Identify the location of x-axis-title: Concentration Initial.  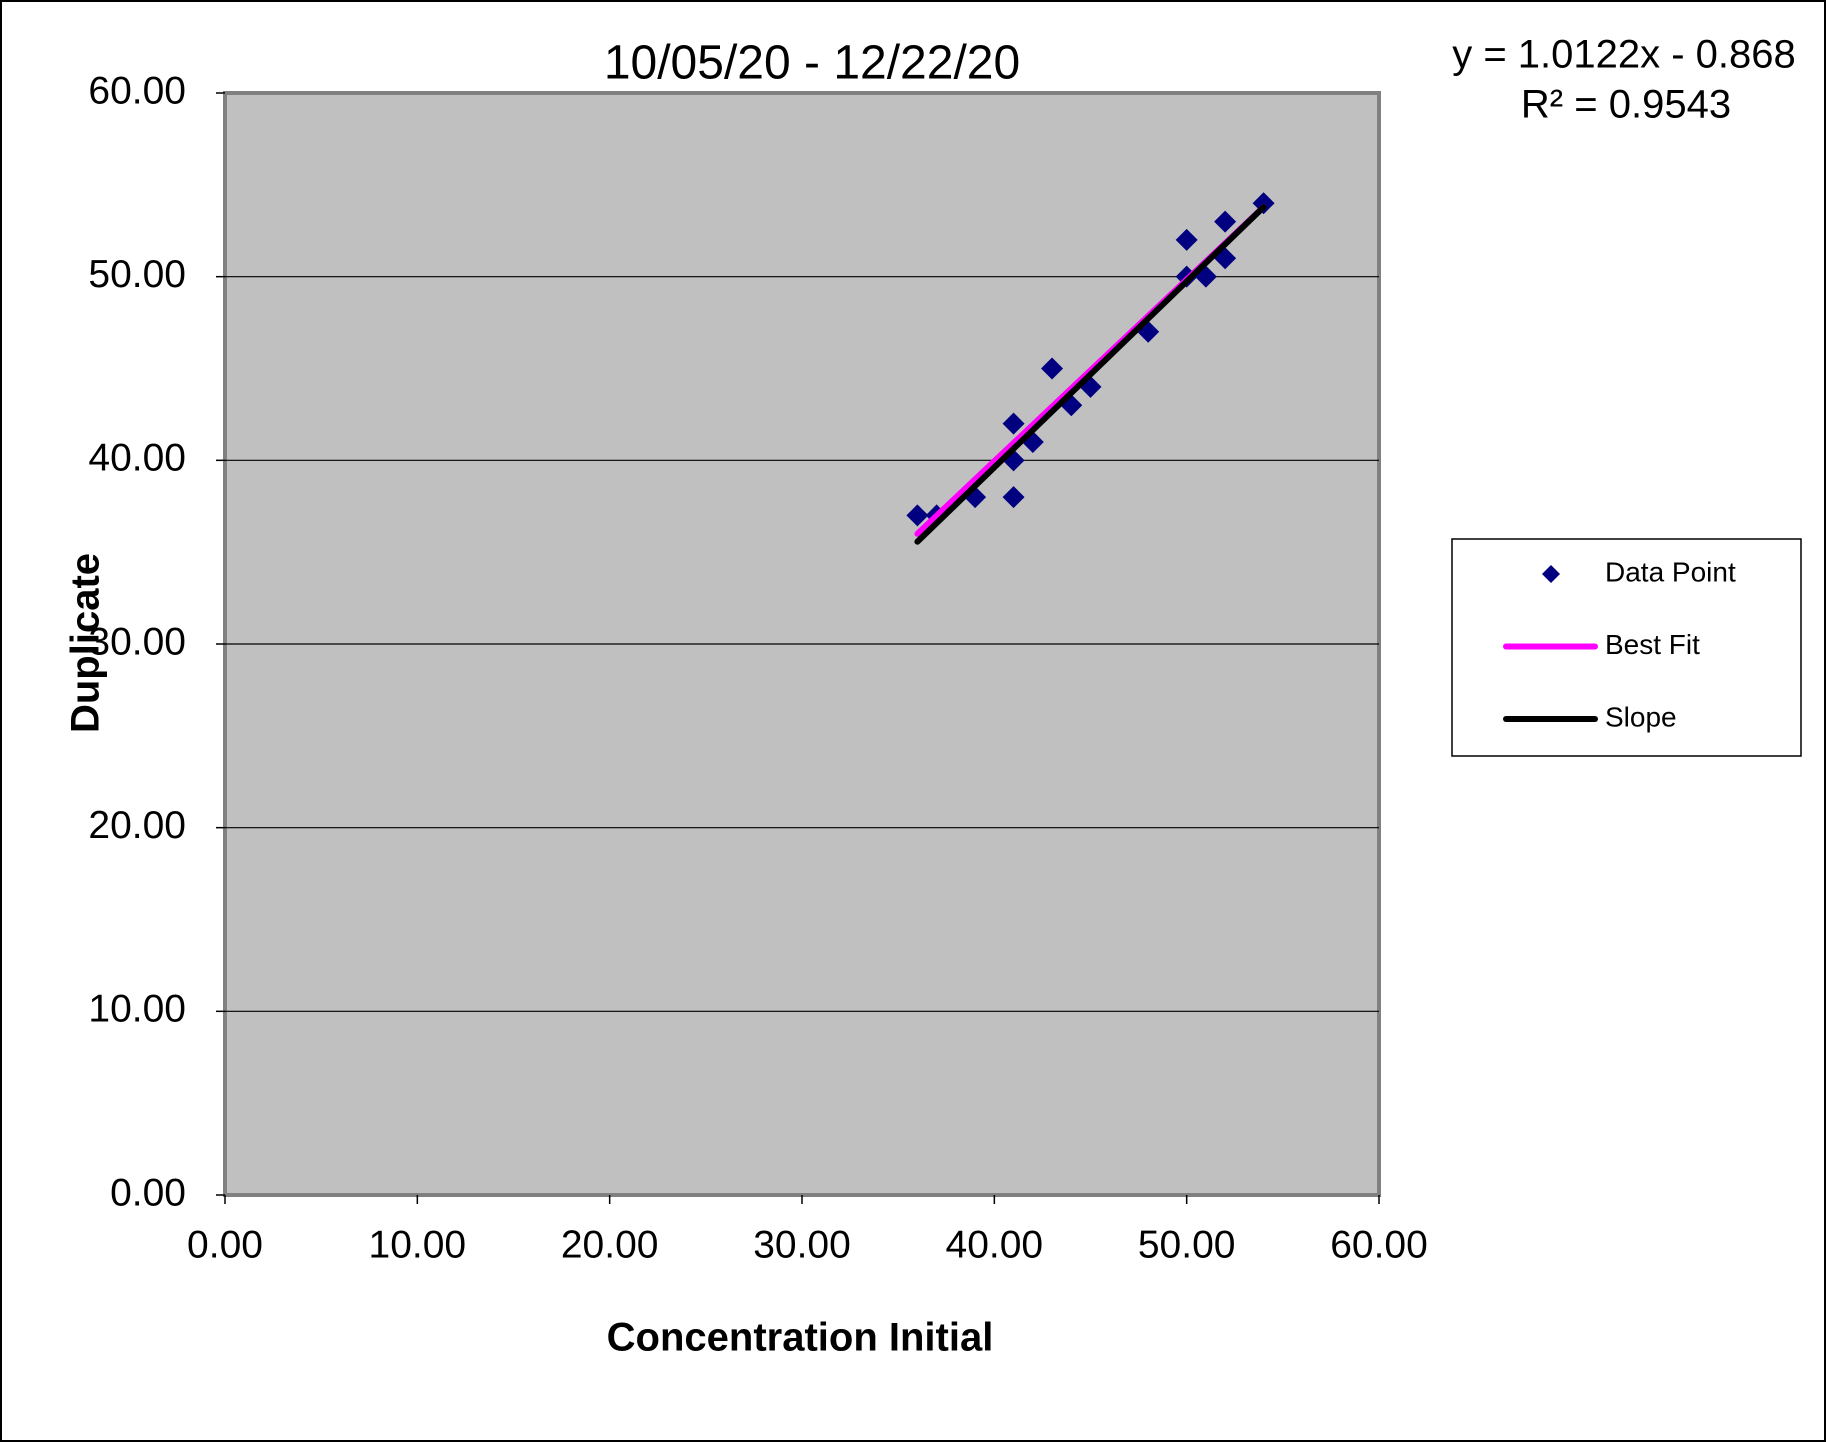
(800, 1338).